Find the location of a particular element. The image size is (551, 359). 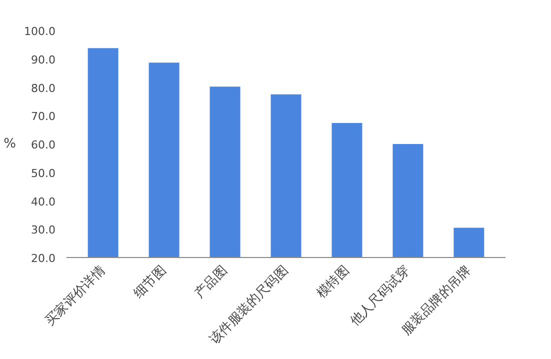

y-tick-label: 40.0 is located at coordinates (43, 201).